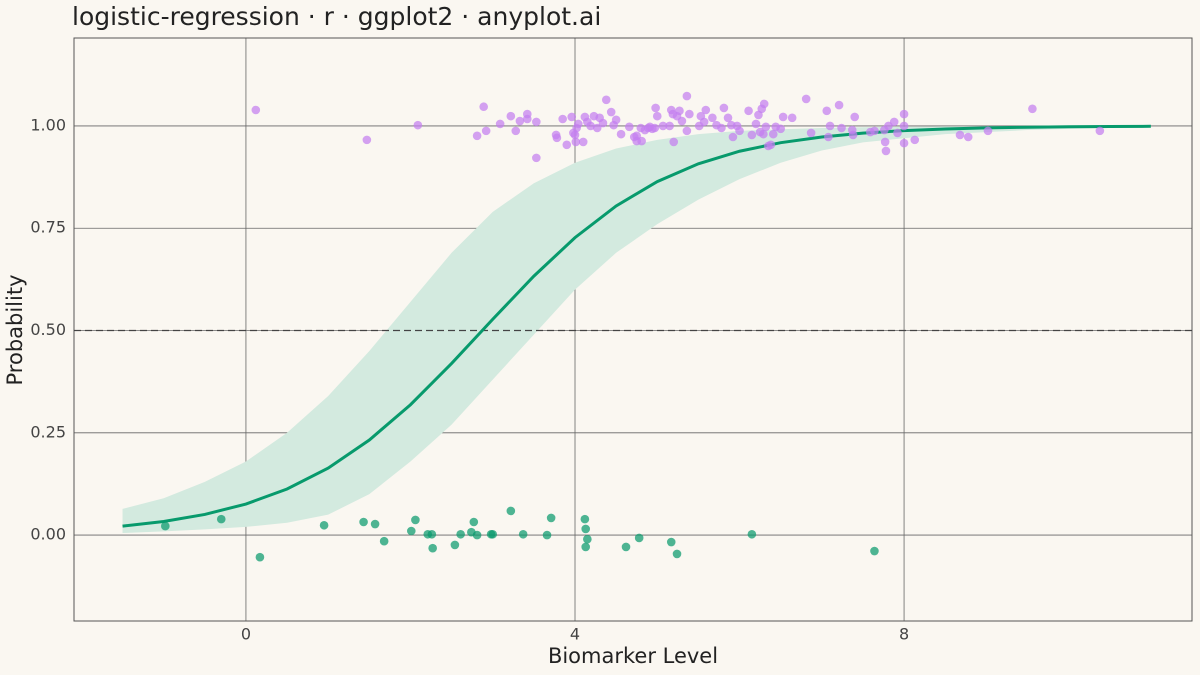 Image resolution: width=1200 pixels, height=675 pixels. I want to click on y-tick-label: 0.25, so click(48, 431).